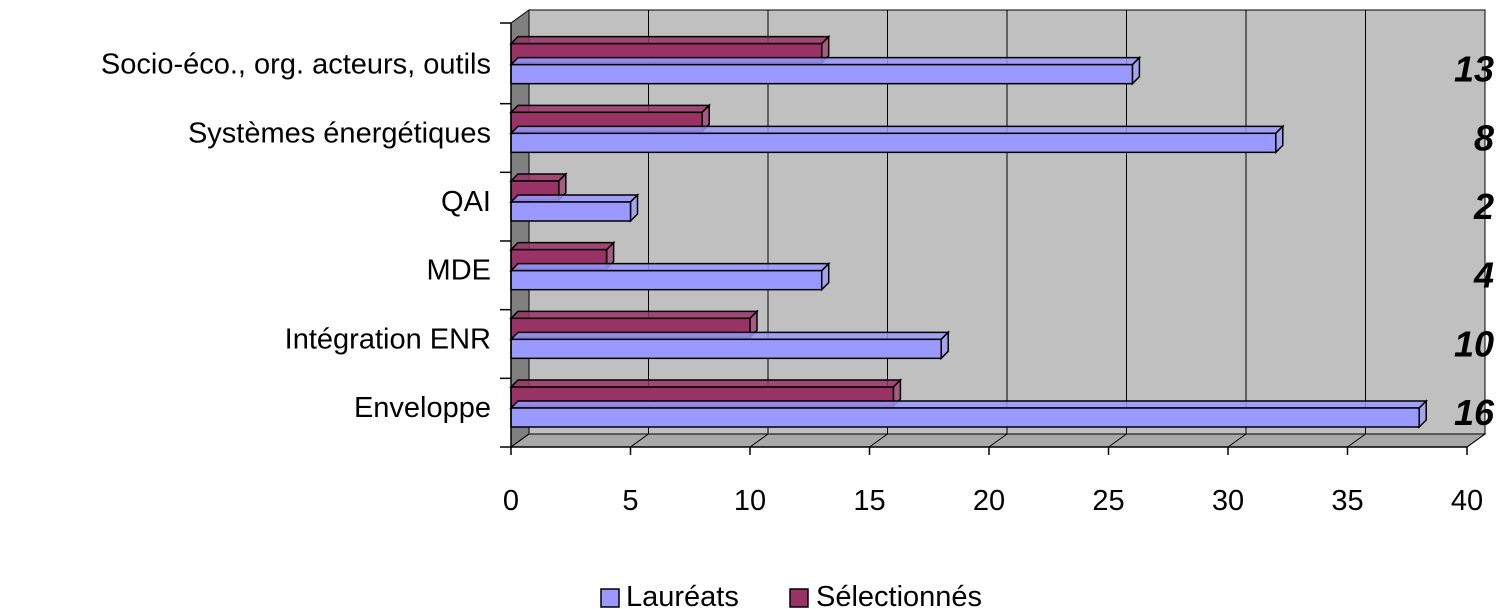 The image size is (1499, 609). I want to click on category-label: MDE, so click(459, 271).